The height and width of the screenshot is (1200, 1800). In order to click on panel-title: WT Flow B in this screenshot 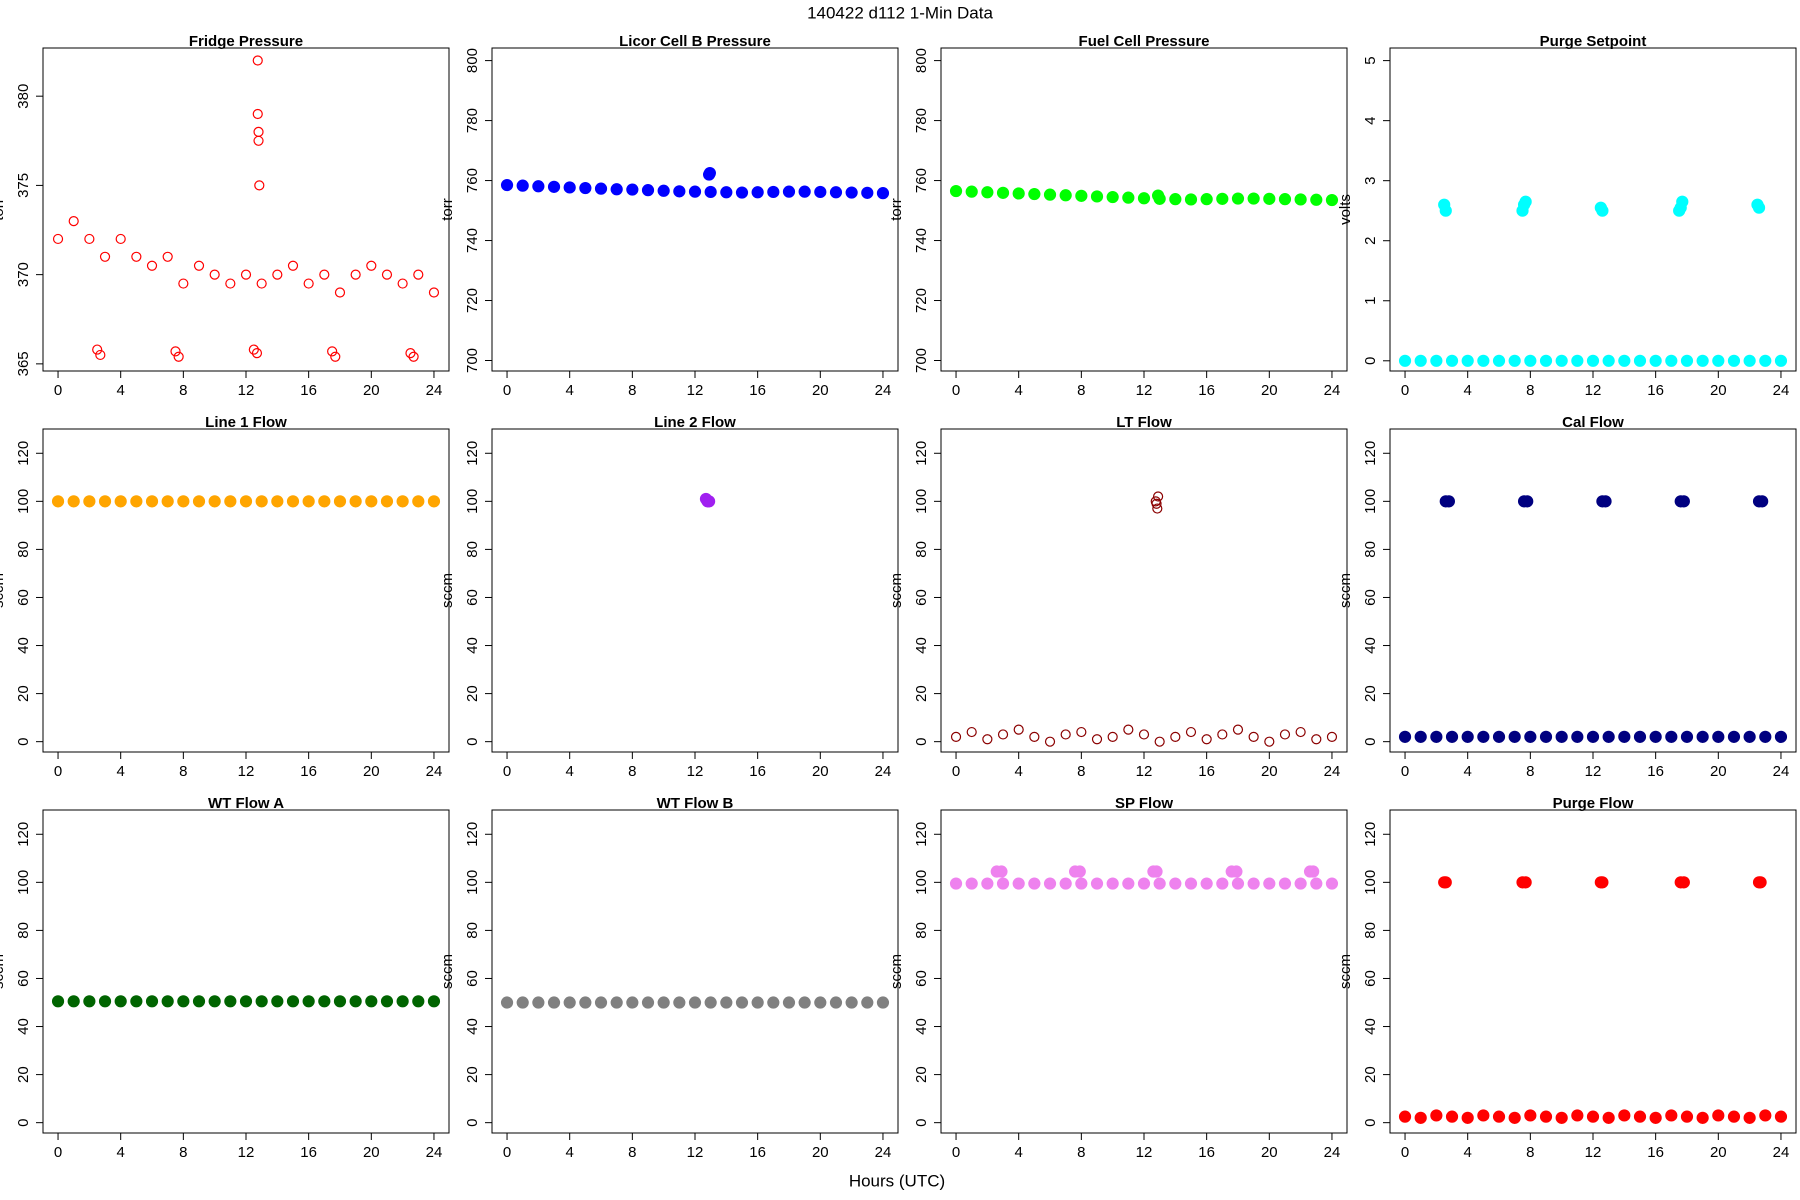, I will do `click(695, 803)`.